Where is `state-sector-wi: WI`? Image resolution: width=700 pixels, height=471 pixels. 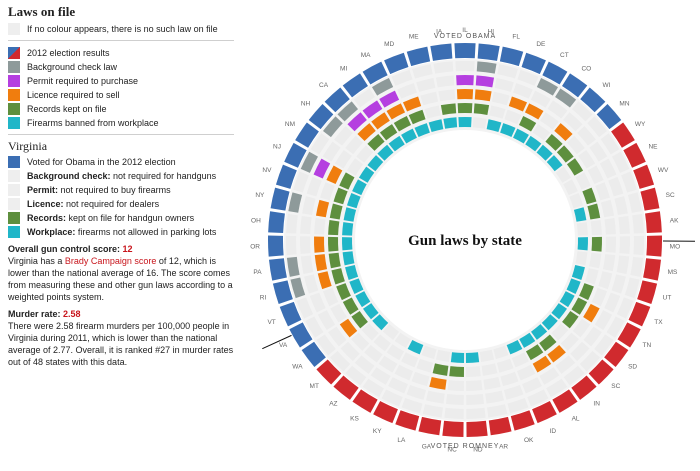
state-sector-wi: WI is located at coordinates (573, 121).